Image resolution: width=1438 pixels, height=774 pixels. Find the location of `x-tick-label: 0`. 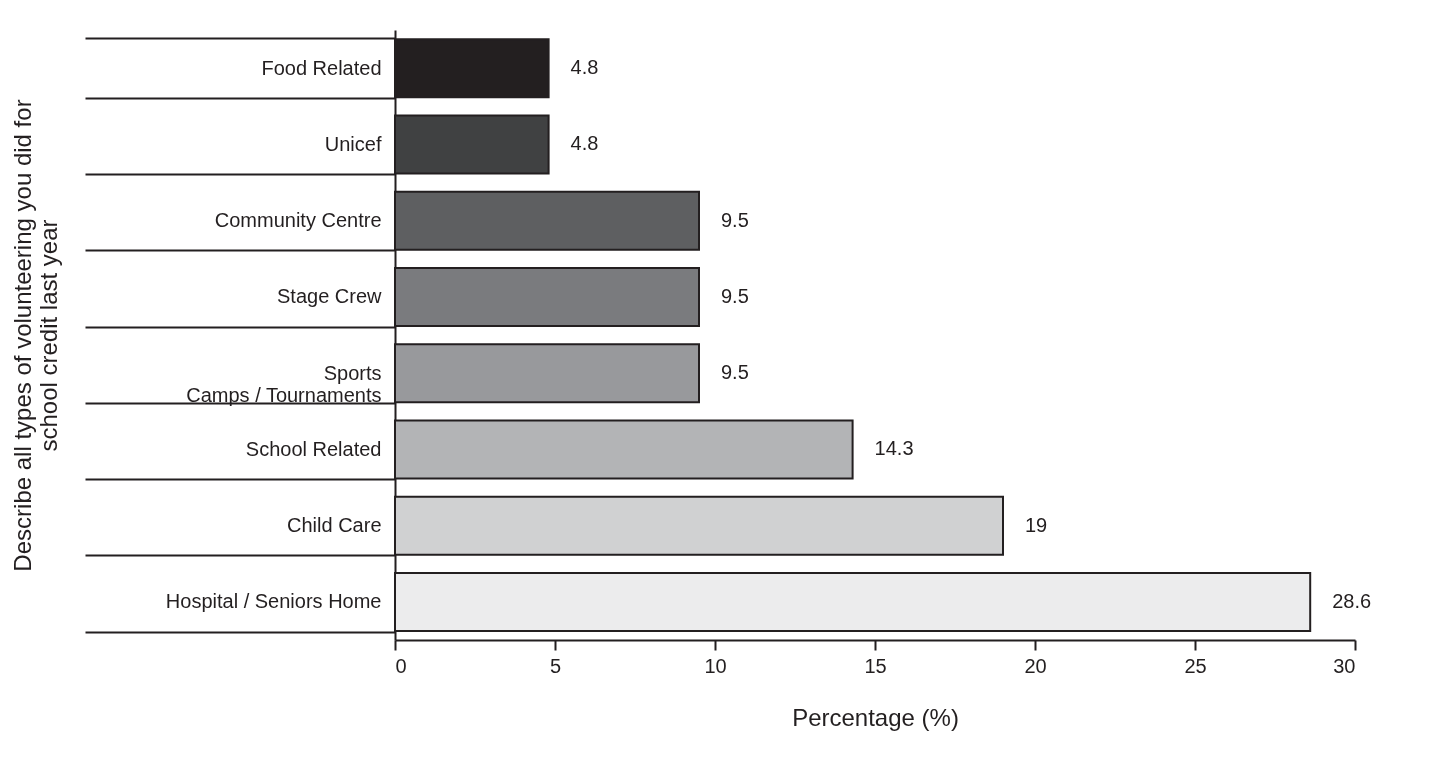

x-tick-label: 0 is located at coordinates (401, 665).